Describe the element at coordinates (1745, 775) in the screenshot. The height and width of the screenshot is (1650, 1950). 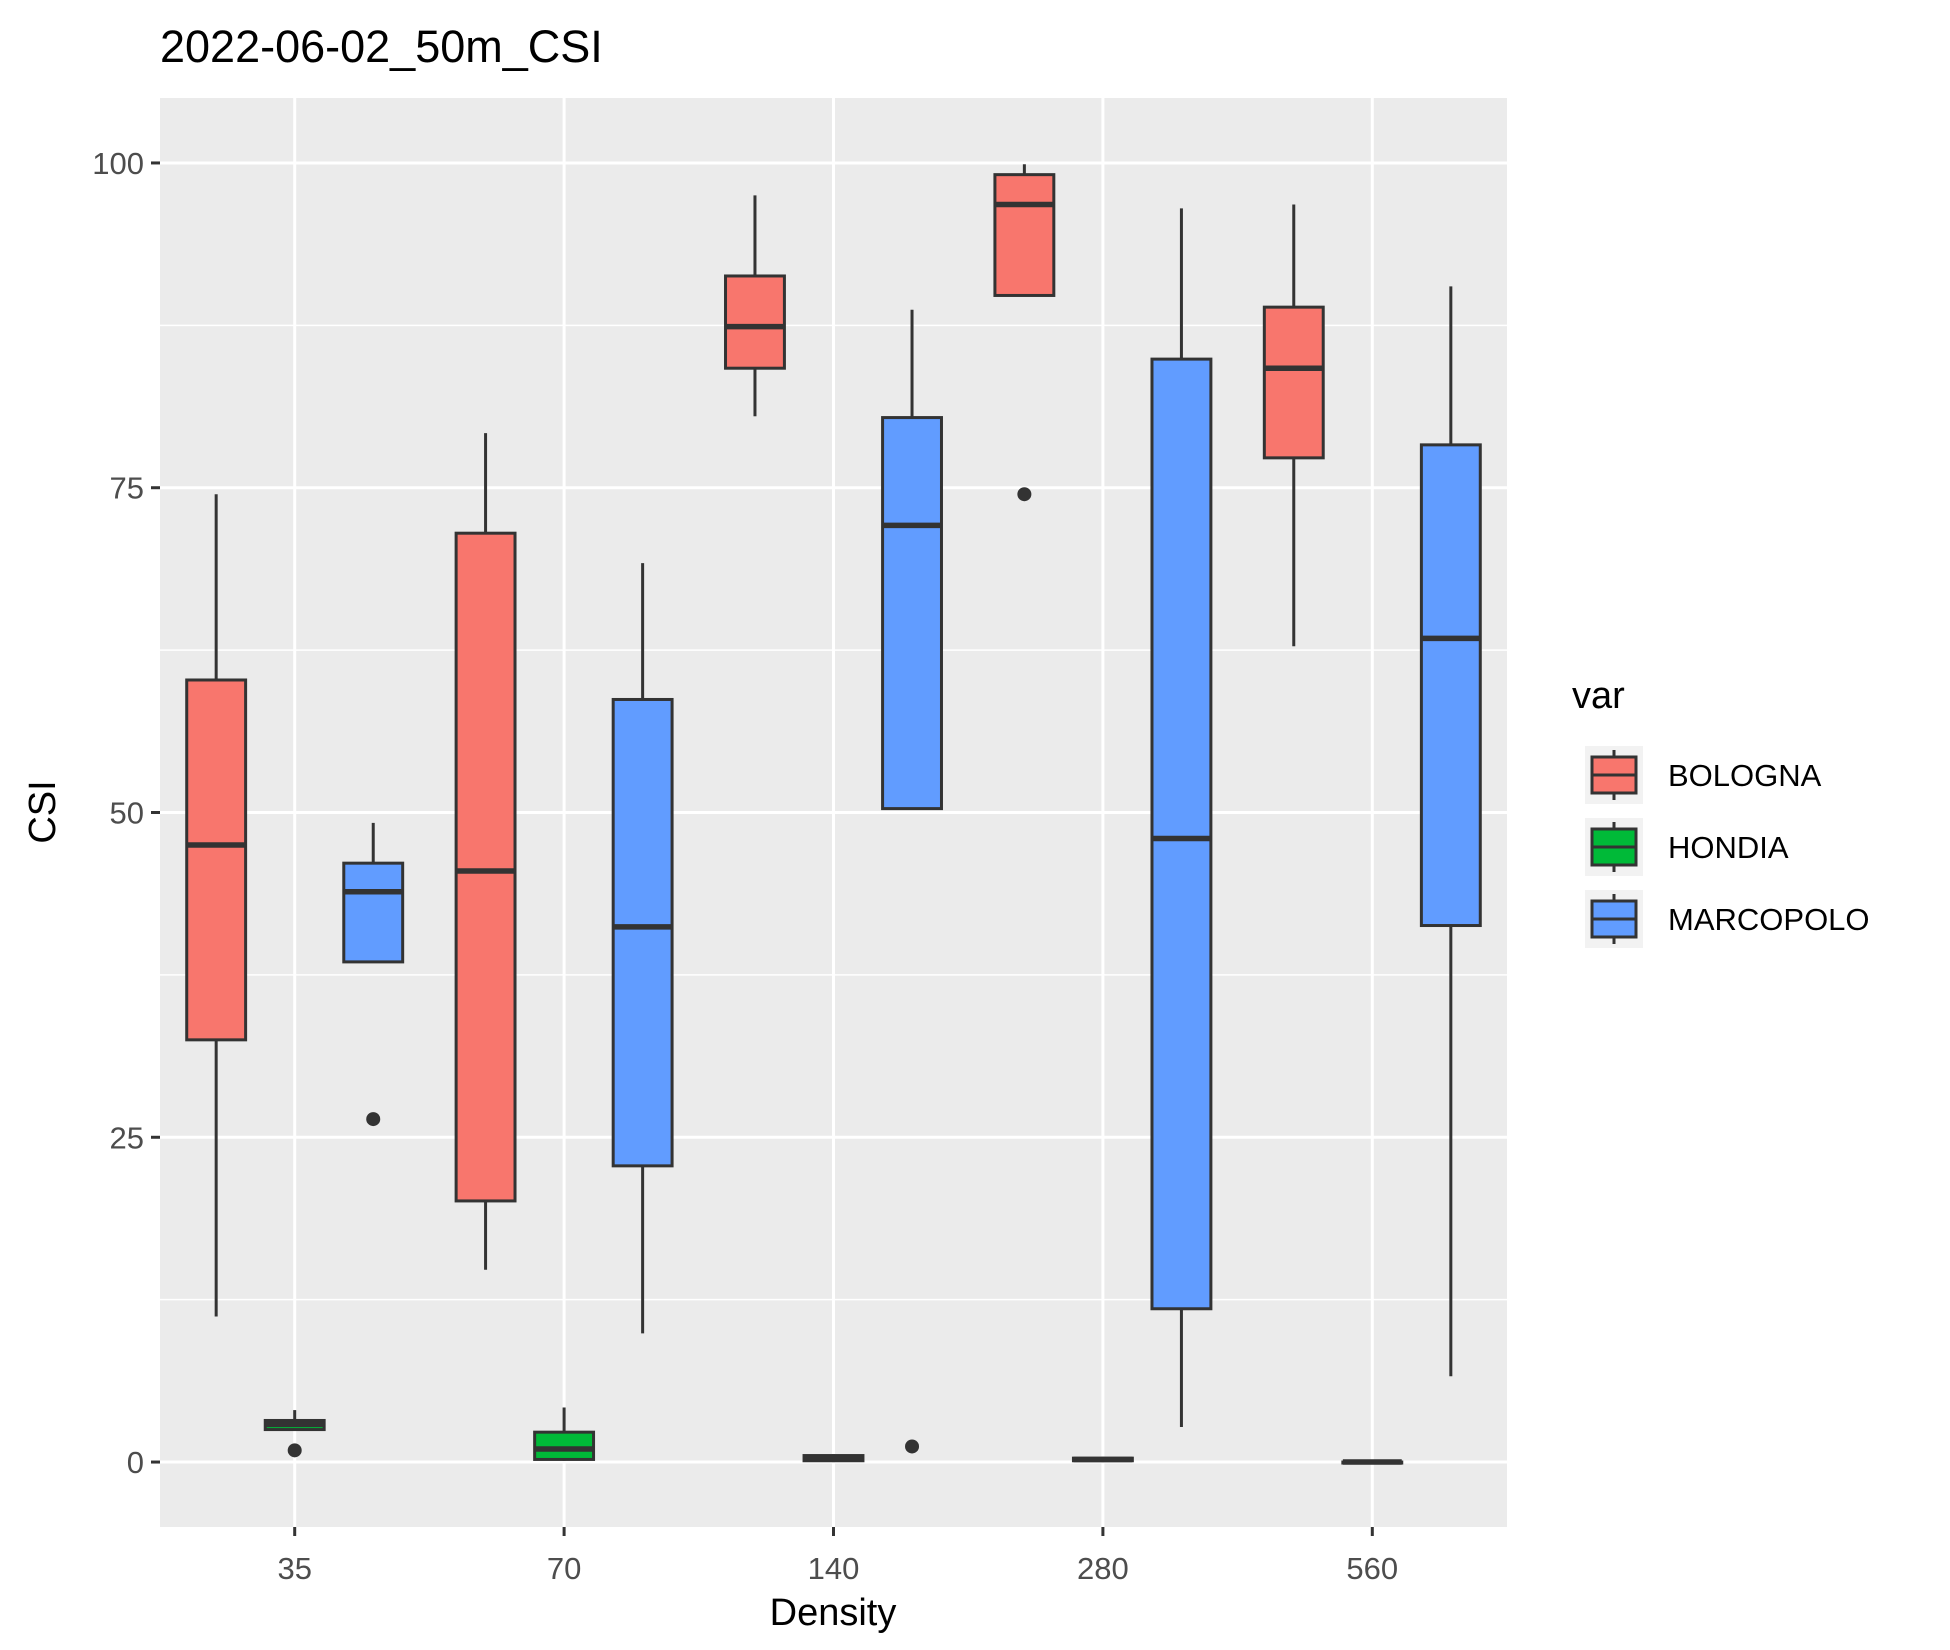
I see `legend-label: BOLOGNA` at that location.